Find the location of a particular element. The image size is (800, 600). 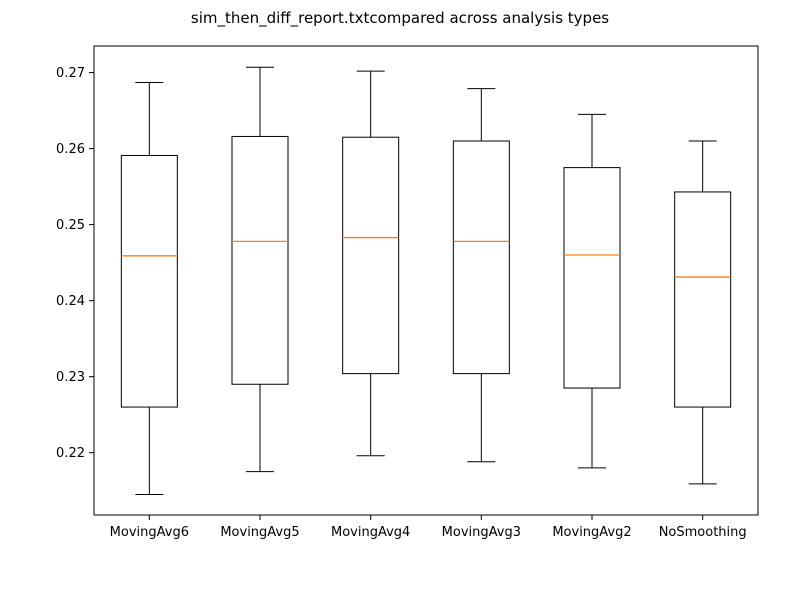

y-tick-label: 0.26 is located at coordinates (70, 149).